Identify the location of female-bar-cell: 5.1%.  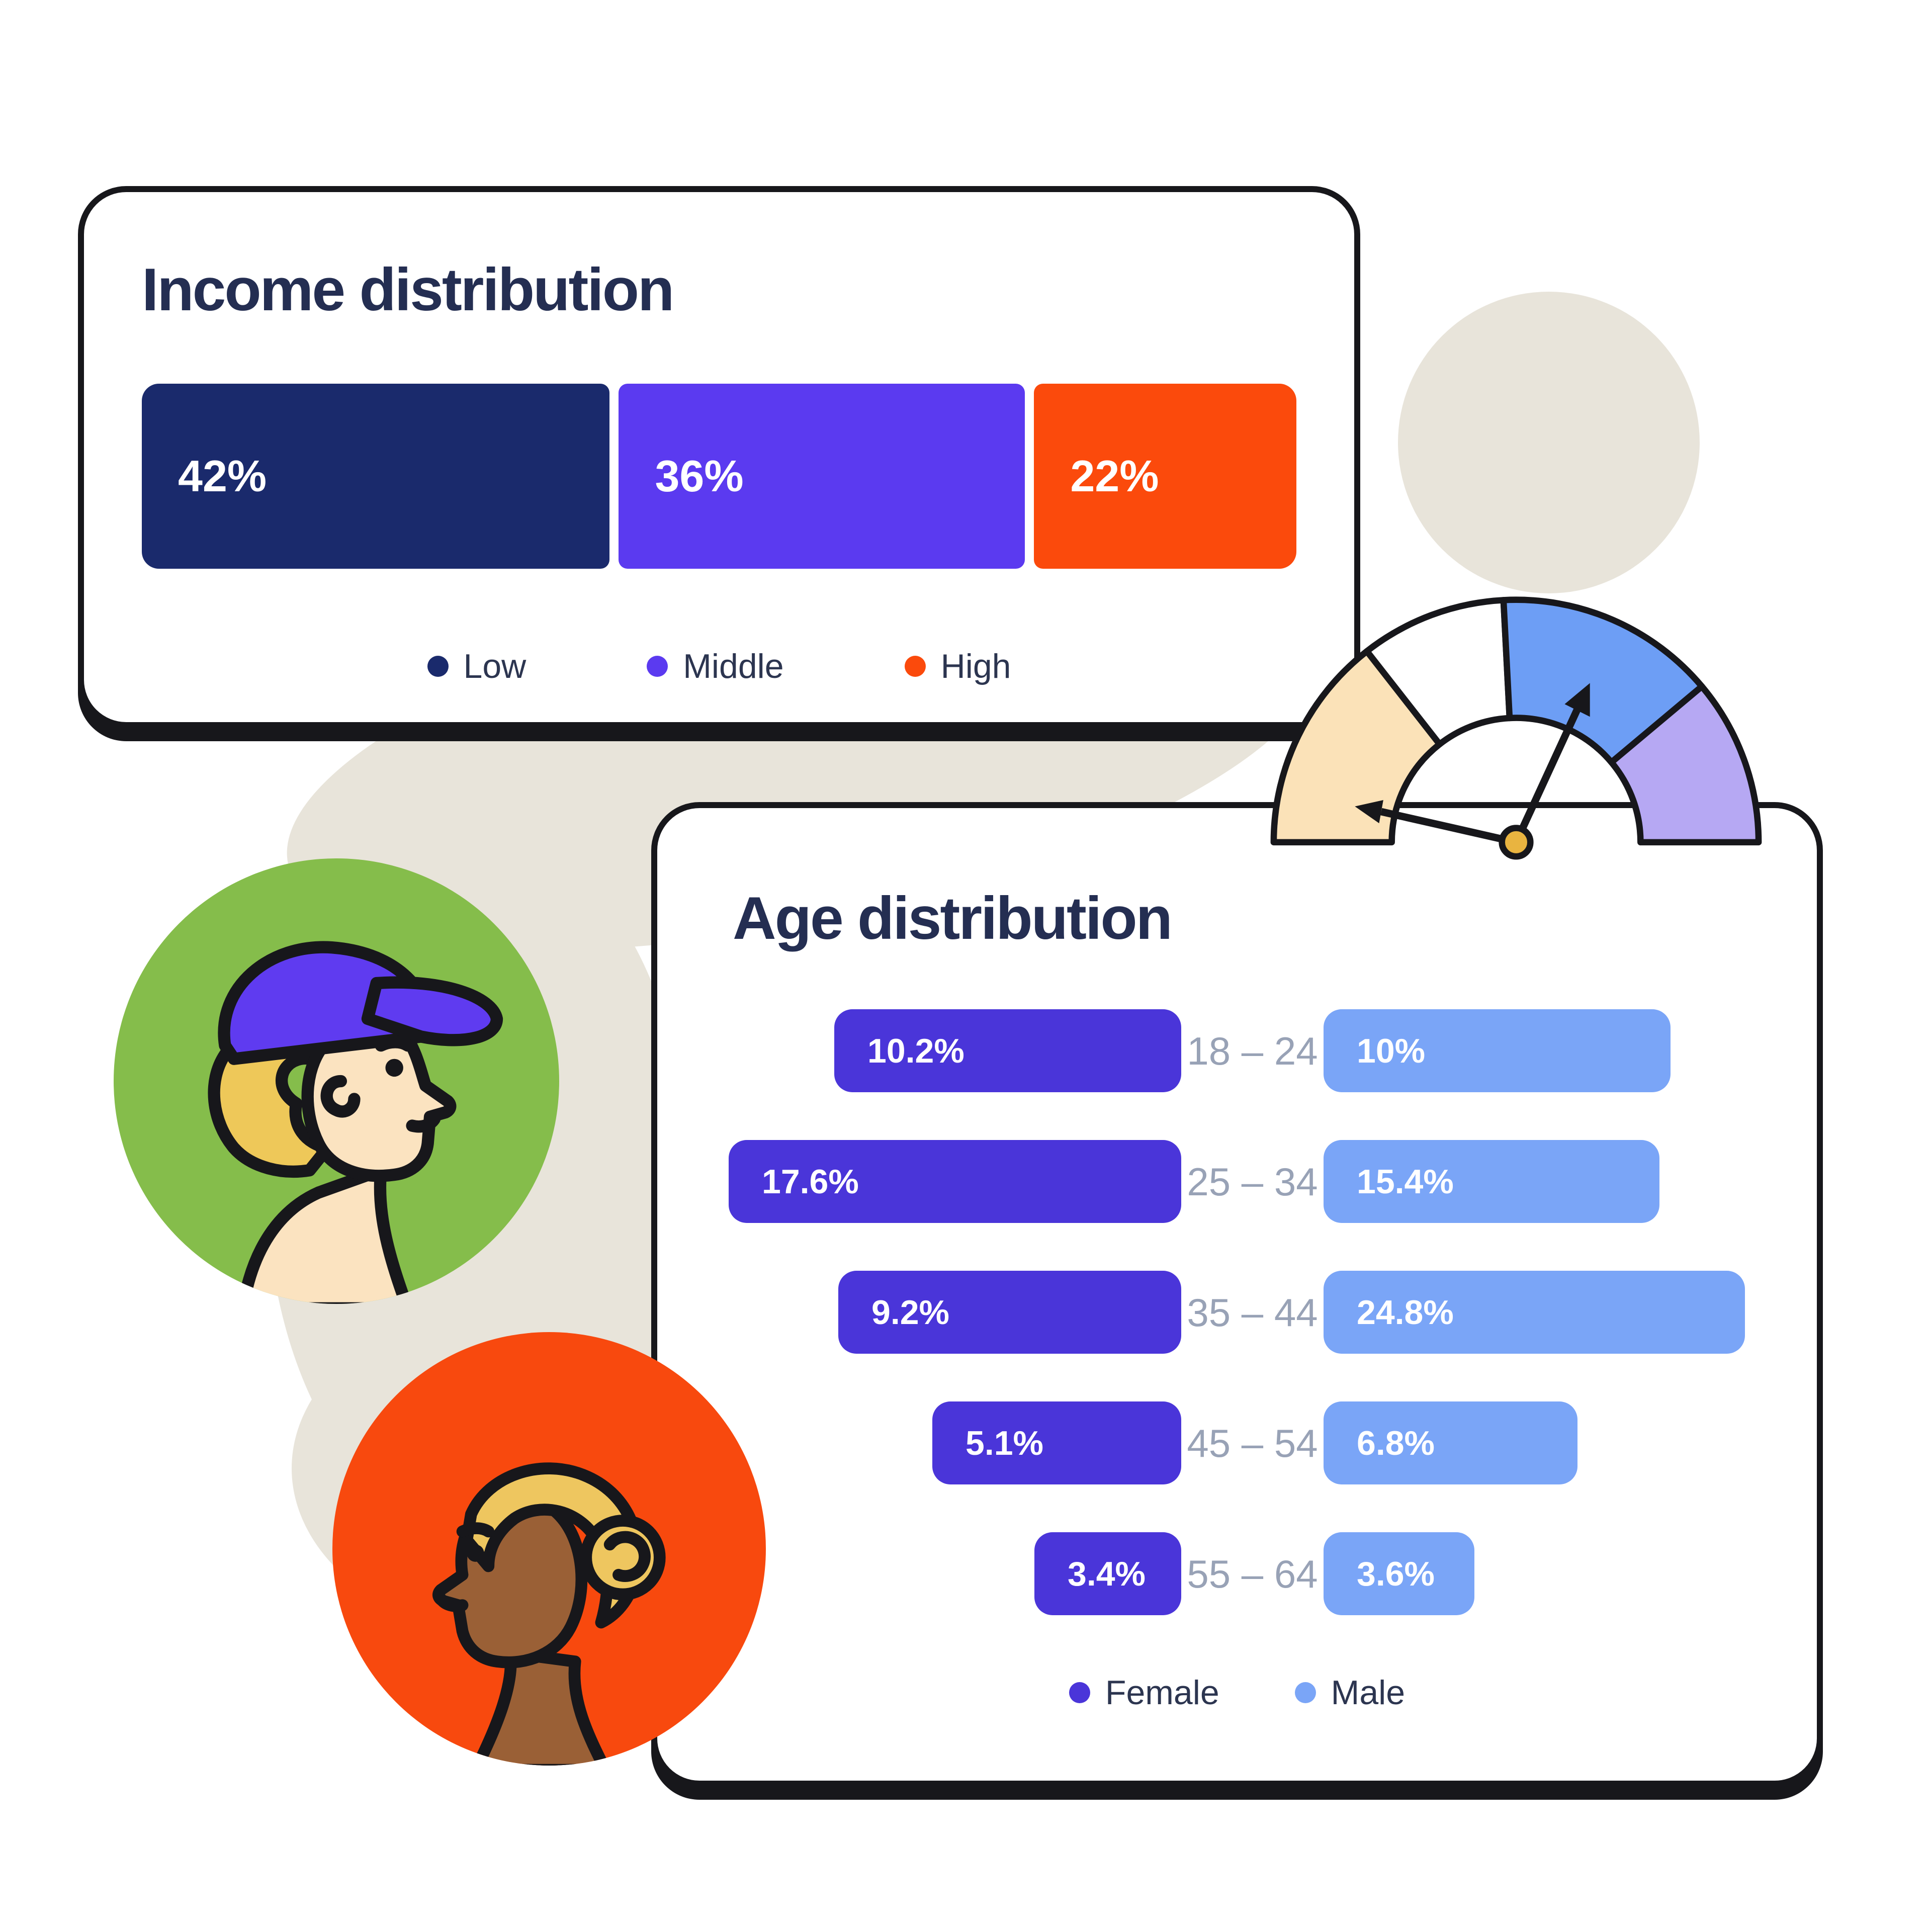
(919, 1442).